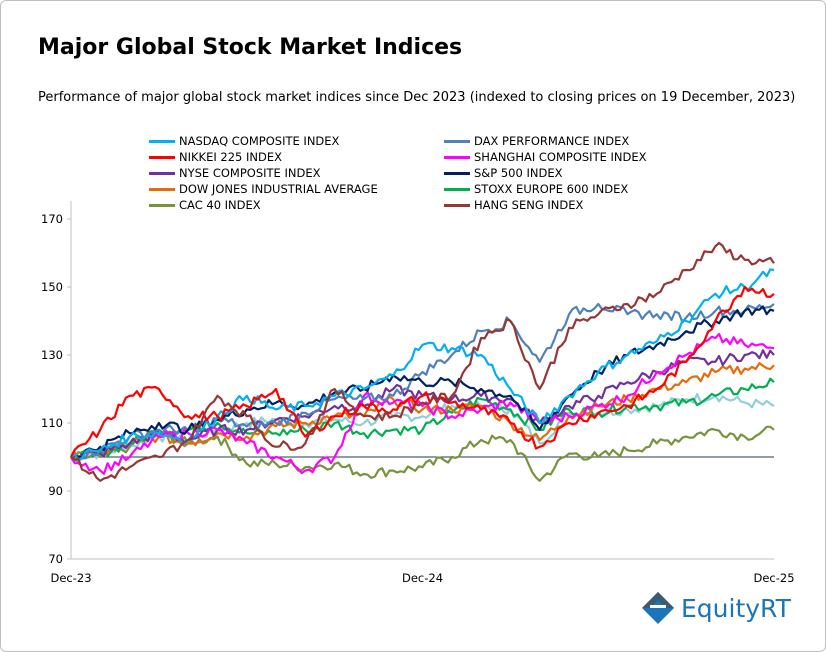 This screenshot has width=826, height=652. Describe the element at coordinates (422, 412) in the screenshot. I see `series-line-dow-jones-industrial-average` at that location.